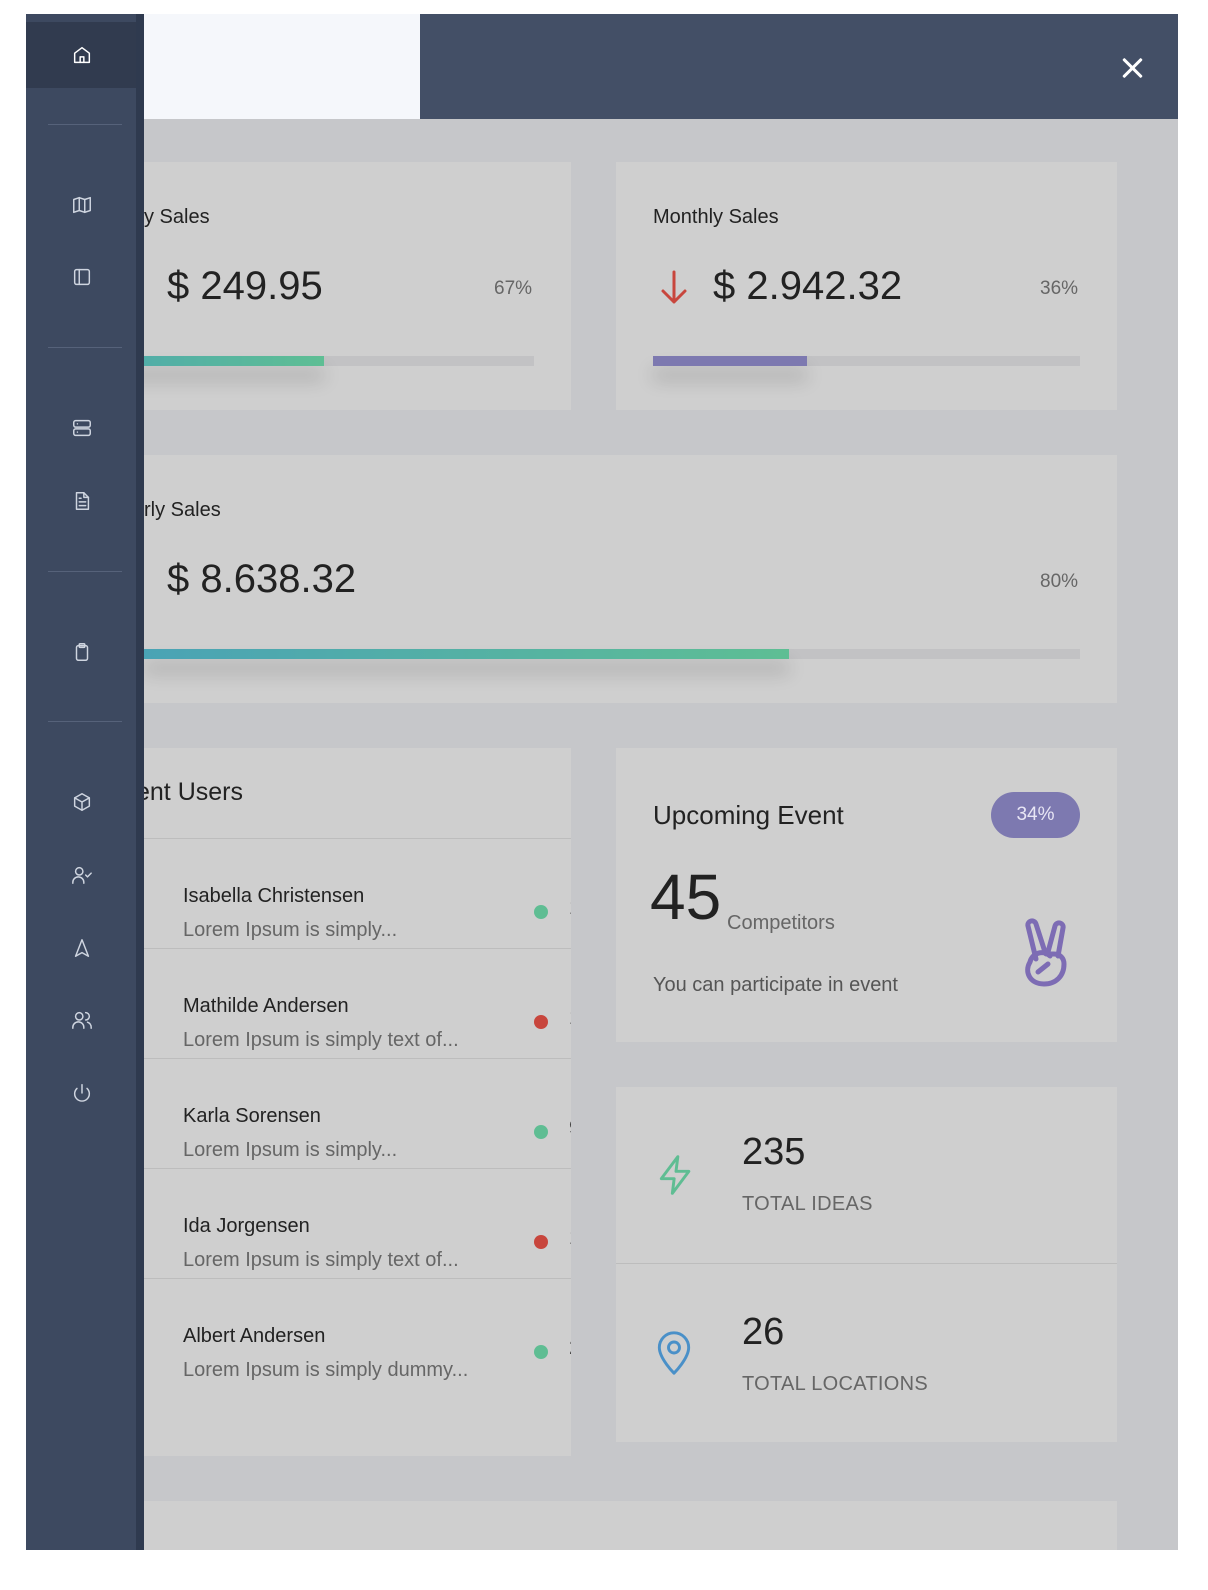  Describe the element at coordinates (274, 896) in the screenshot. I see `user-name: Isabella Christensen` at that location.